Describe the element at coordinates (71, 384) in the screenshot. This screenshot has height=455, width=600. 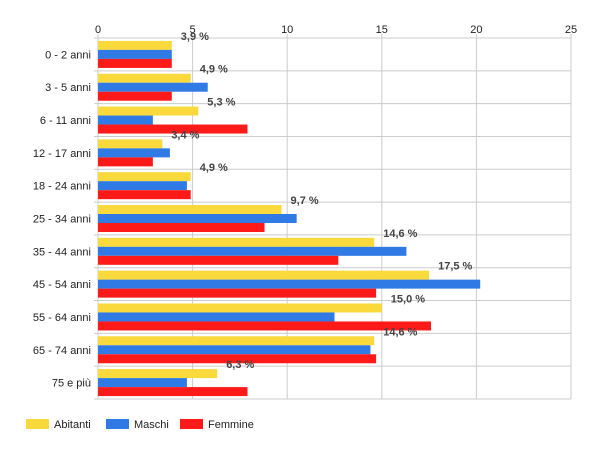
I see `category-label: 75 e più` at that location.